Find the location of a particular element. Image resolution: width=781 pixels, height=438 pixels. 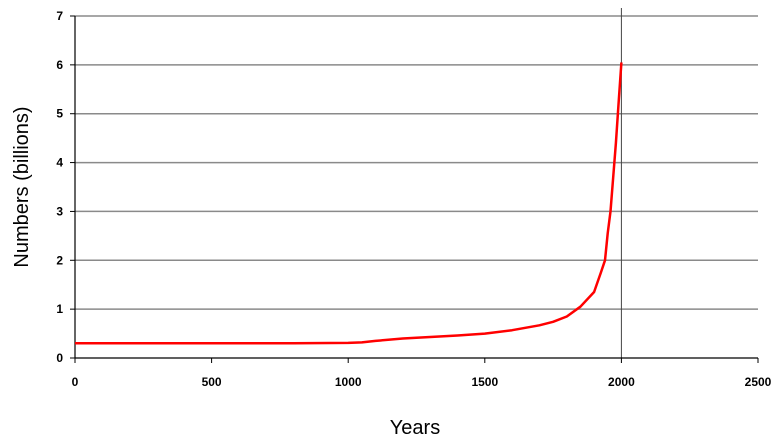

y-tick-label-7: 7 is located at coordinates (59, 16).